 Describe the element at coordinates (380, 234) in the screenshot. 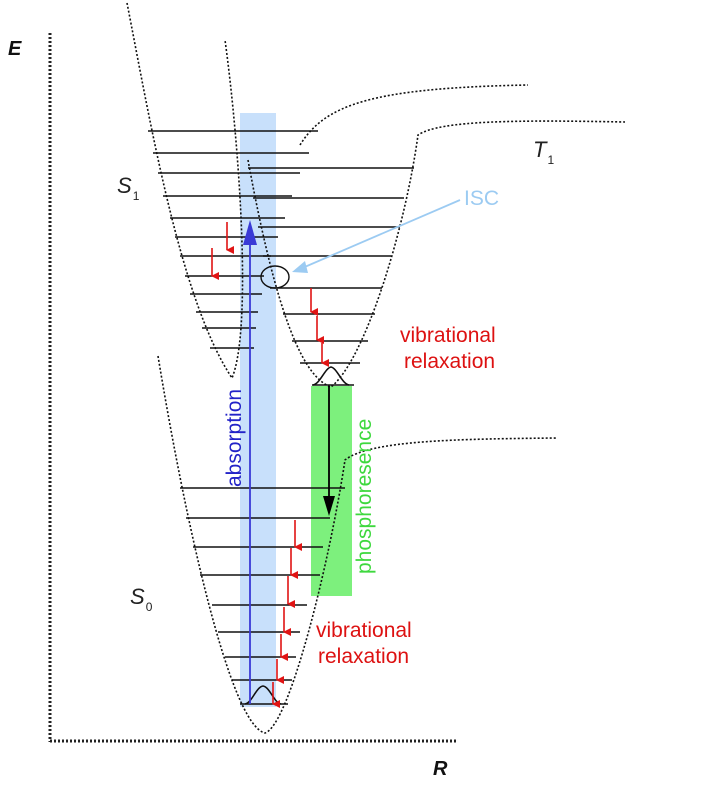

I see `isc-pointer-arrow` at that location.